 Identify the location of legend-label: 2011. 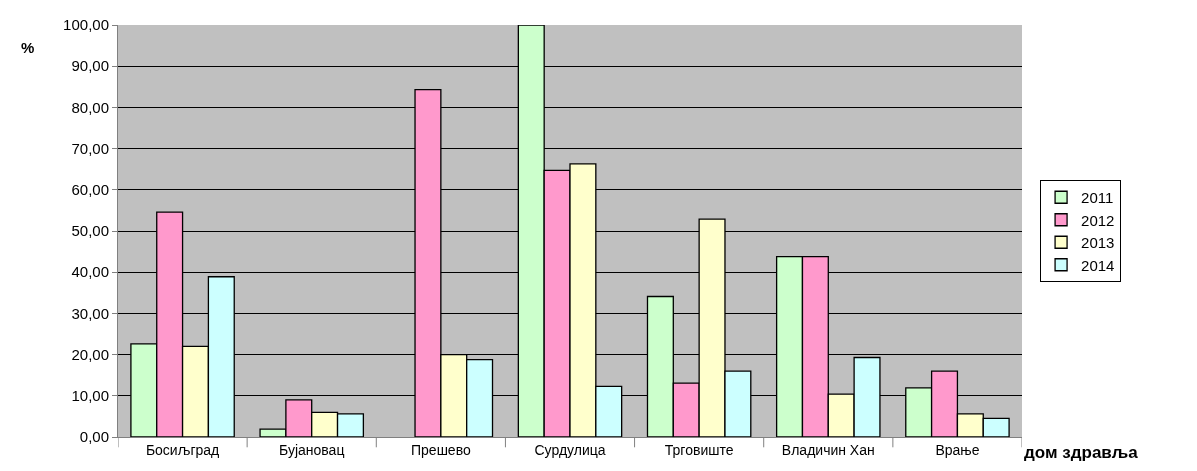
(1097, 198).